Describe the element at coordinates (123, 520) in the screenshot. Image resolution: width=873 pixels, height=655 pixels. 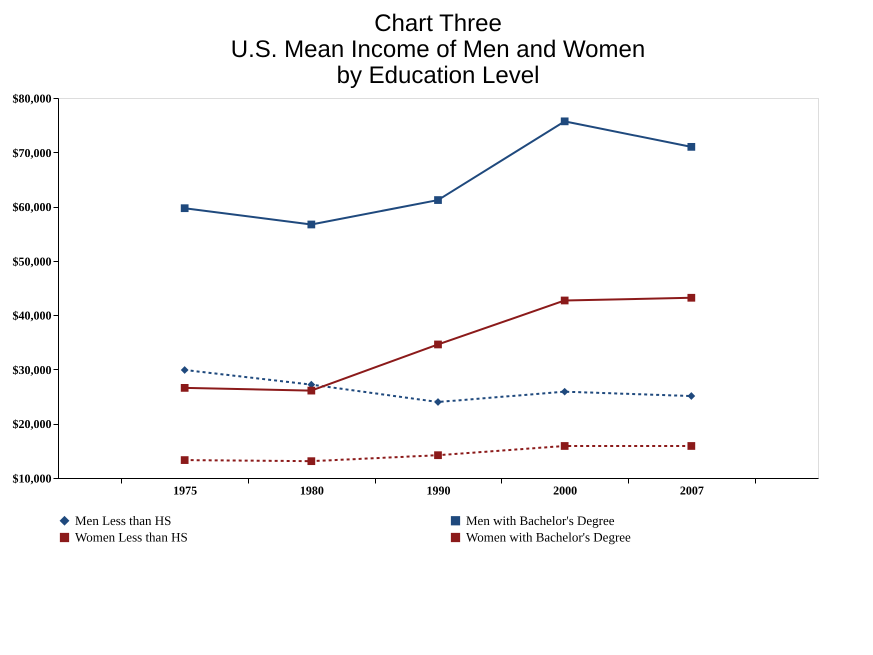
I see `legend-label: Men Less than HS` at that location.